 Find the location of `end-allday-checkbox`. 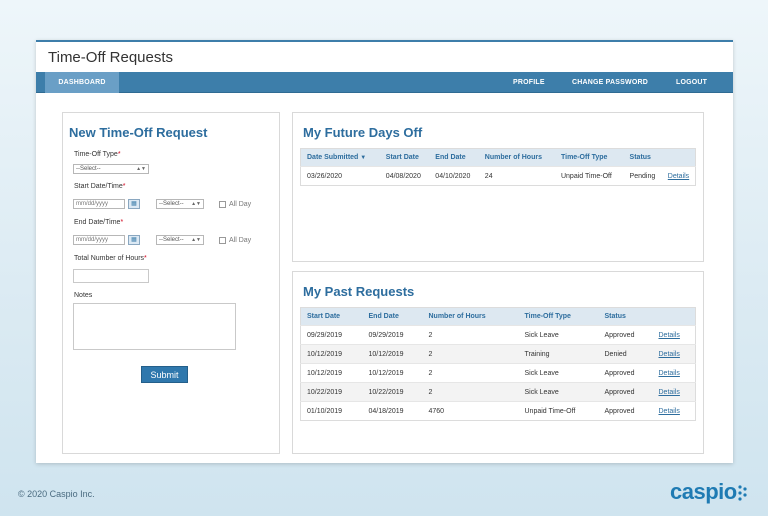

end-allday-checkbox is located at coordinates (222, 240).